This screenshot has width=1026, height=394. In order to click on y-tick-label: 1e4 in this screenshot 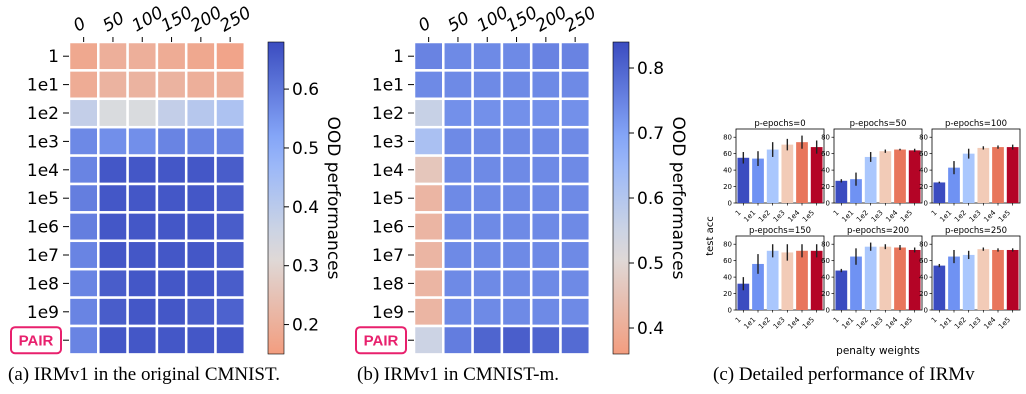, I will do `click(43, 171)`.